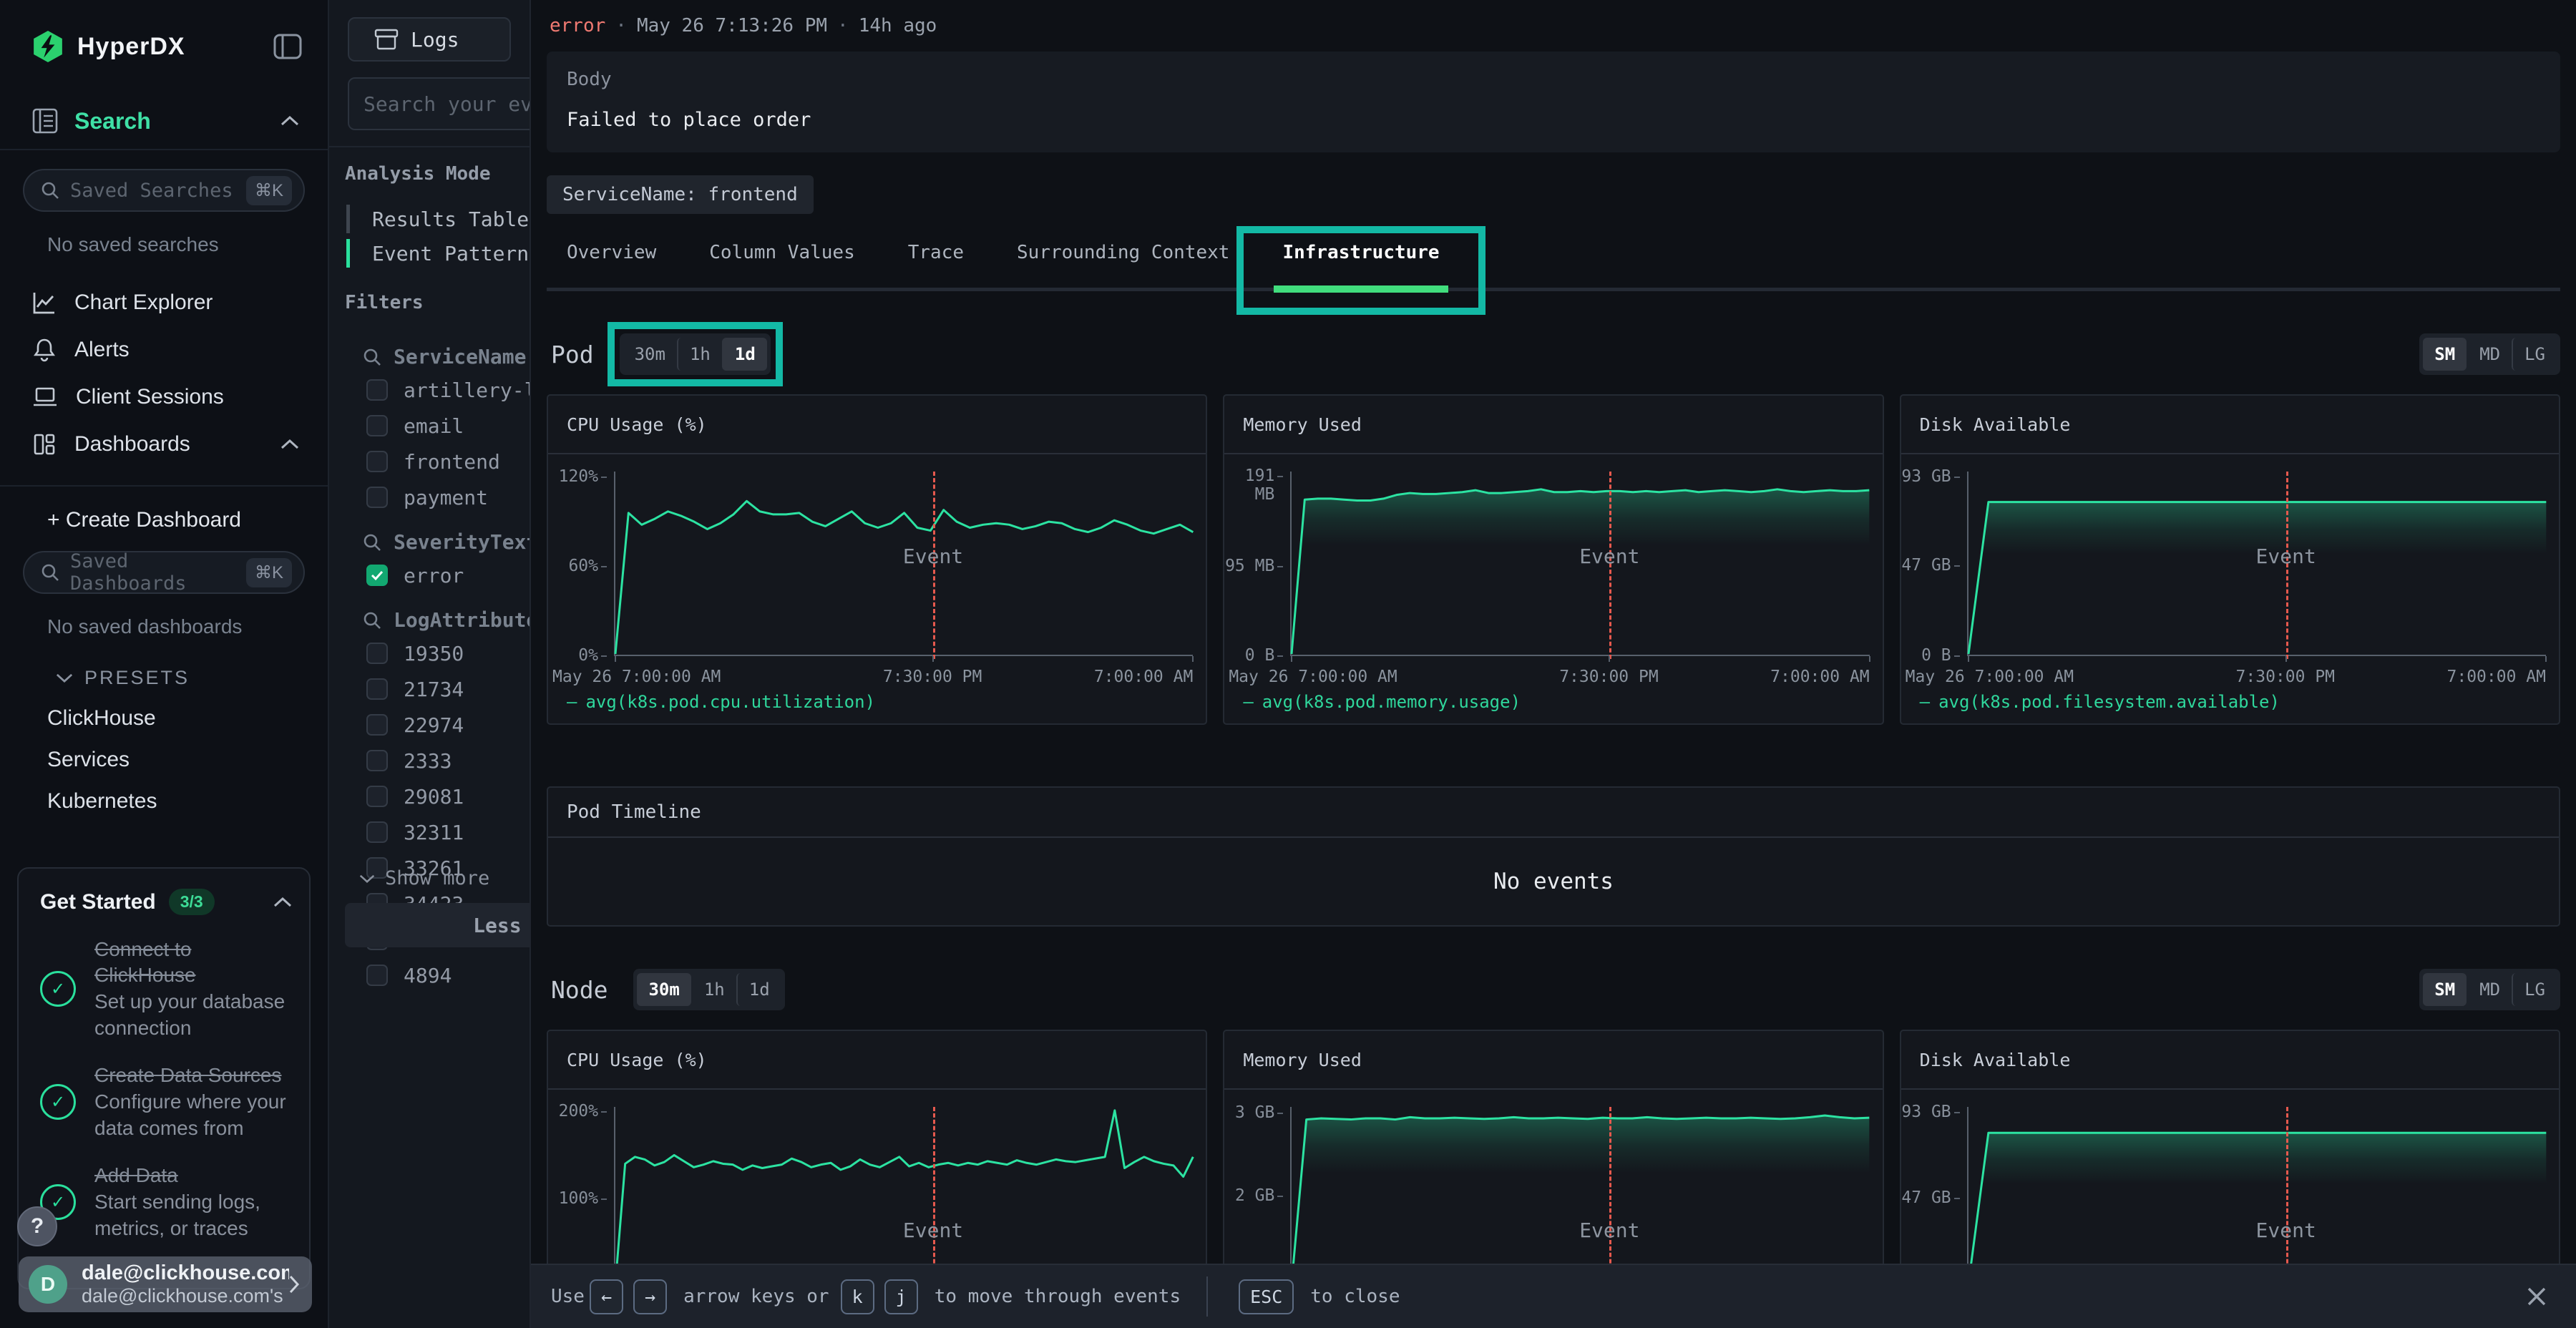 This screenshot has height=1328, width=2576. Describe the element at coordinates (472, 426) in the screenshot. I see `filter-option-email: email` at that location.